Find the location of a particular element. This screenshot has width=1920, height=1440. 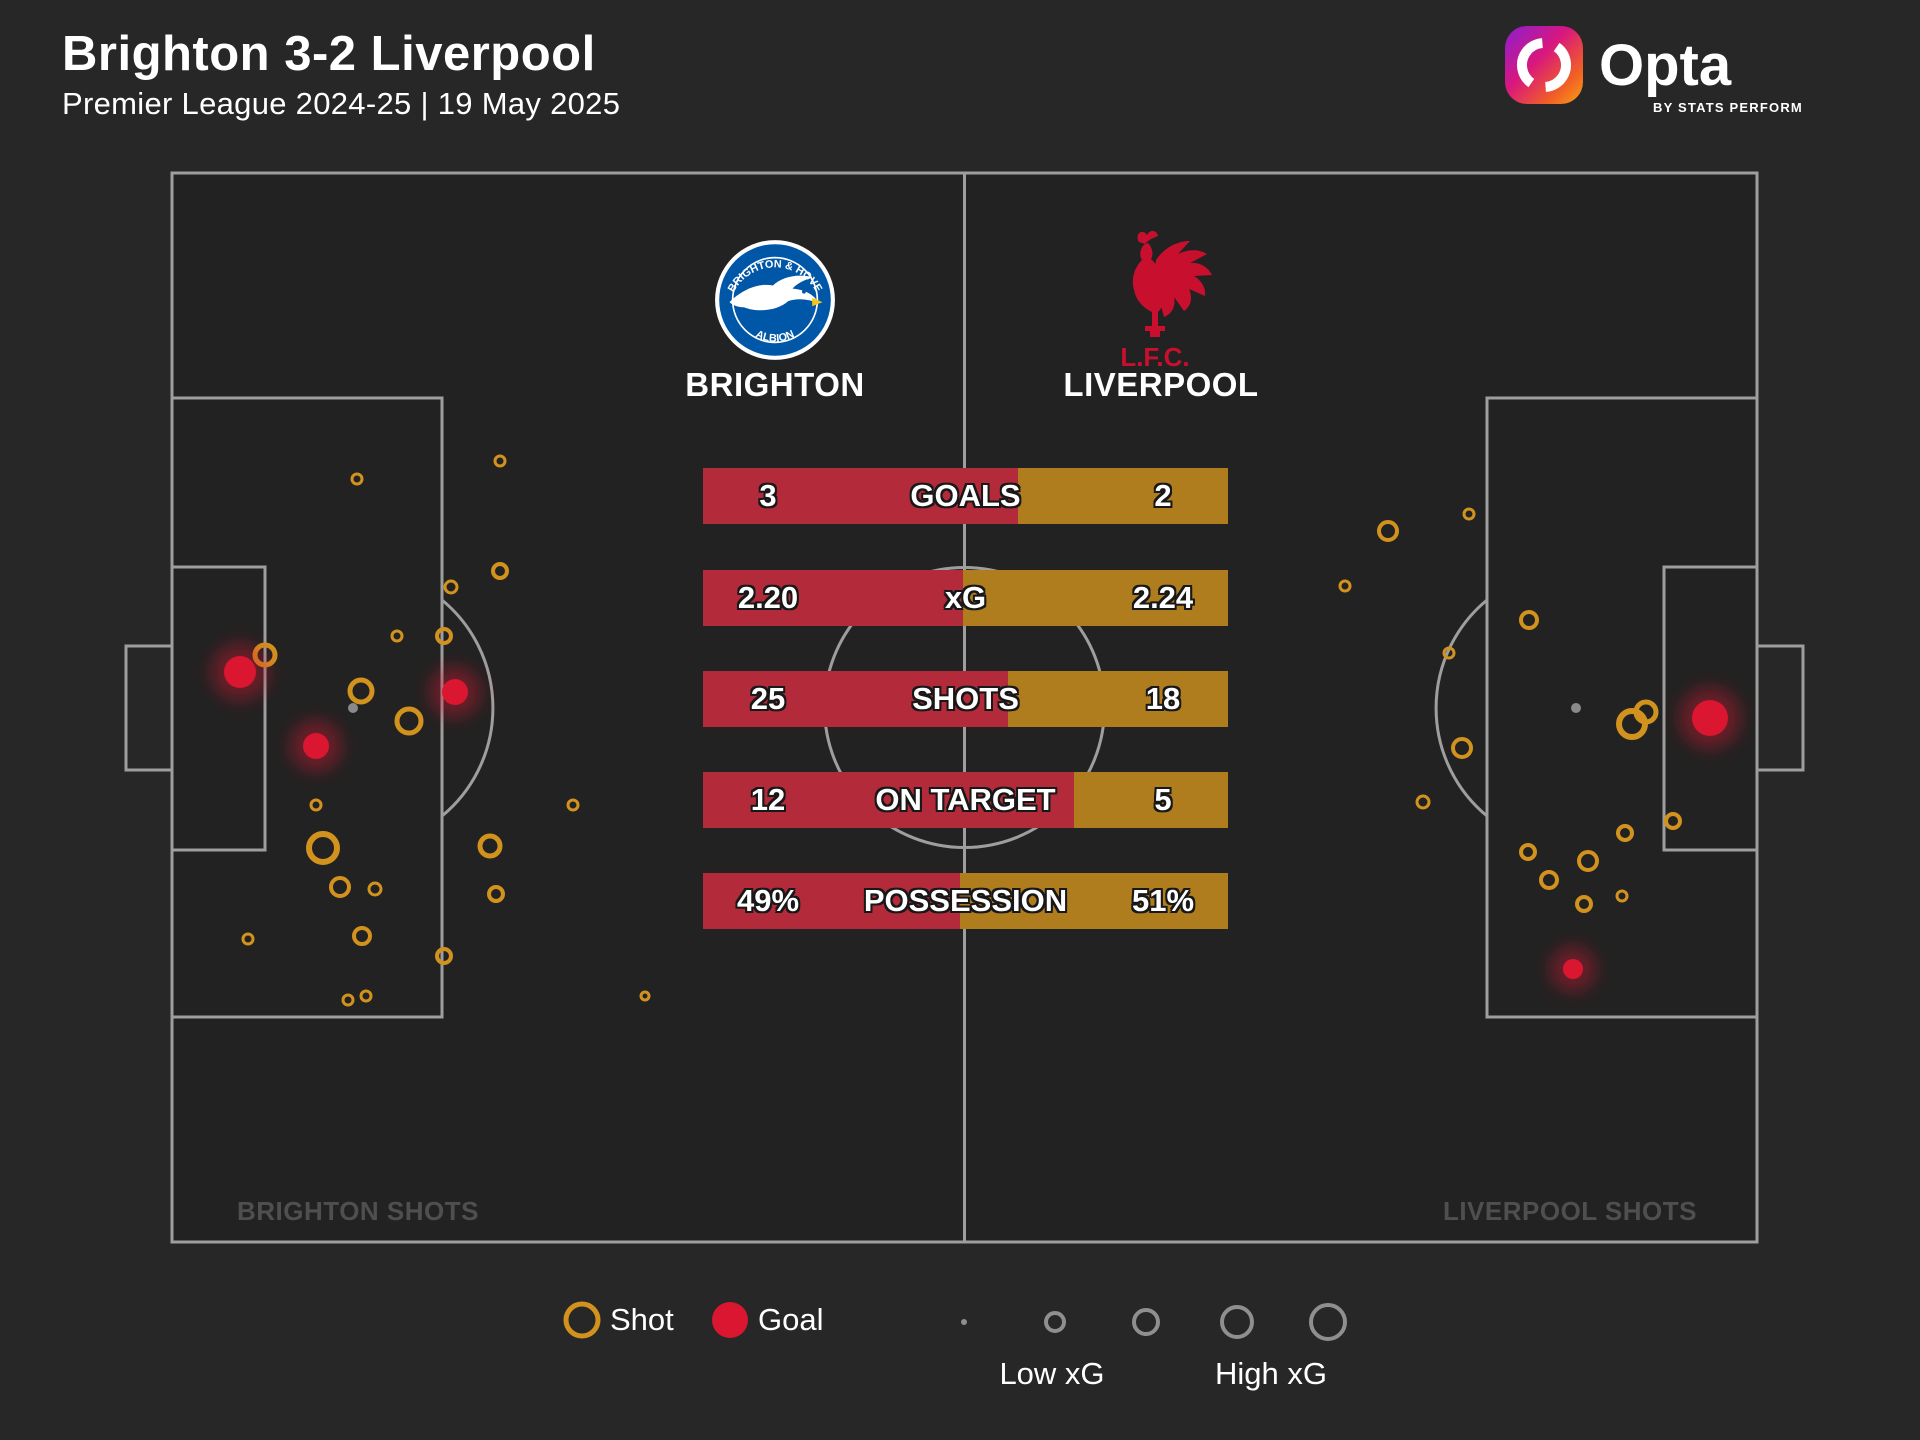

stat-label: SHOTS is located at coordinates (965, 698).